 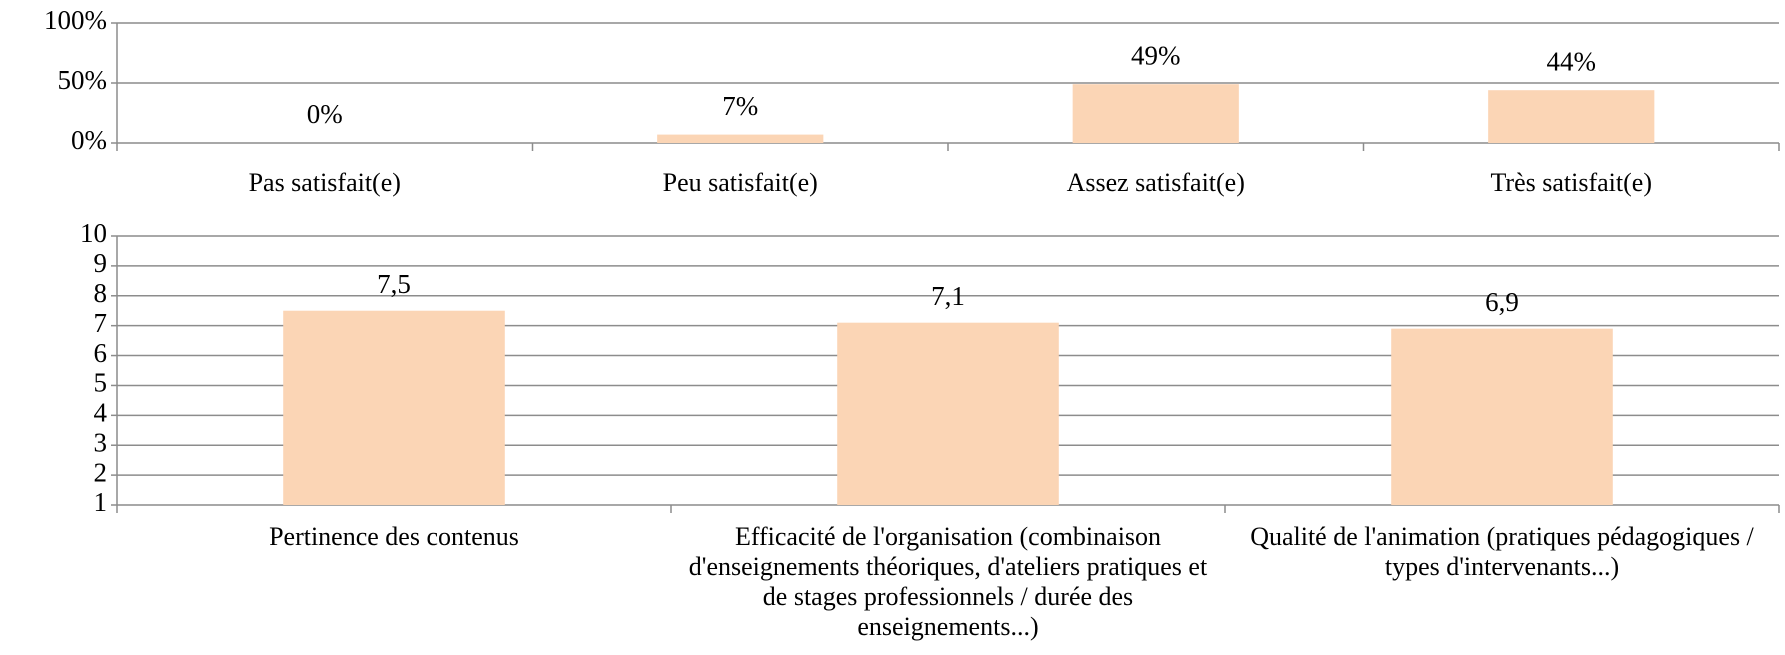 I want to click on x-tick-label-box: Pertinence des contenus, so click(x=394, y=536).